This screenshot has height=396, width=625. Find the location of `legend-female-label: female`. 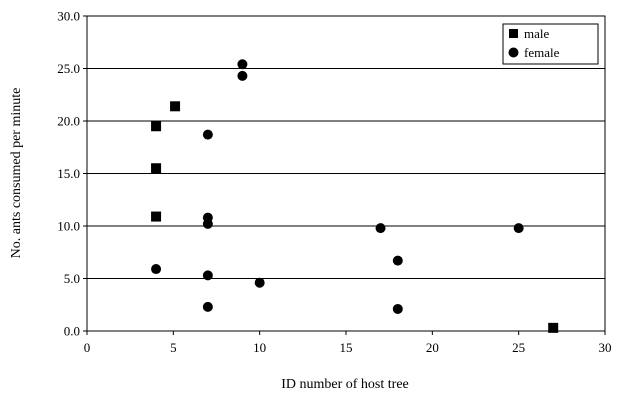

legend-female-label: female is located at coordinates (542, 52).